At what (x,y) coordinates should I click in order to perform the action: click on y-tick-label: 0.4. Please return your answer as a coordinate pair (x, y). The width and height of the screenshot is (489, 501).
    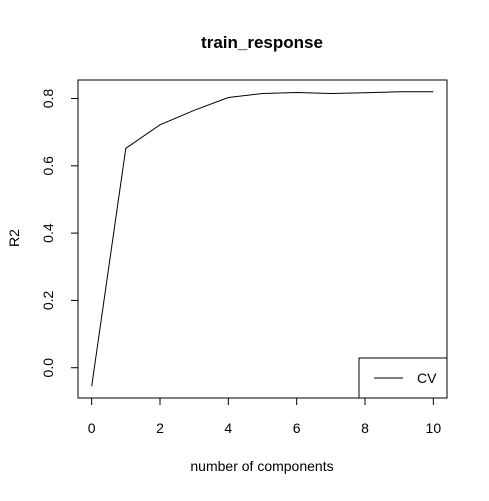
    Looking at the image, I should click on (48, 233).